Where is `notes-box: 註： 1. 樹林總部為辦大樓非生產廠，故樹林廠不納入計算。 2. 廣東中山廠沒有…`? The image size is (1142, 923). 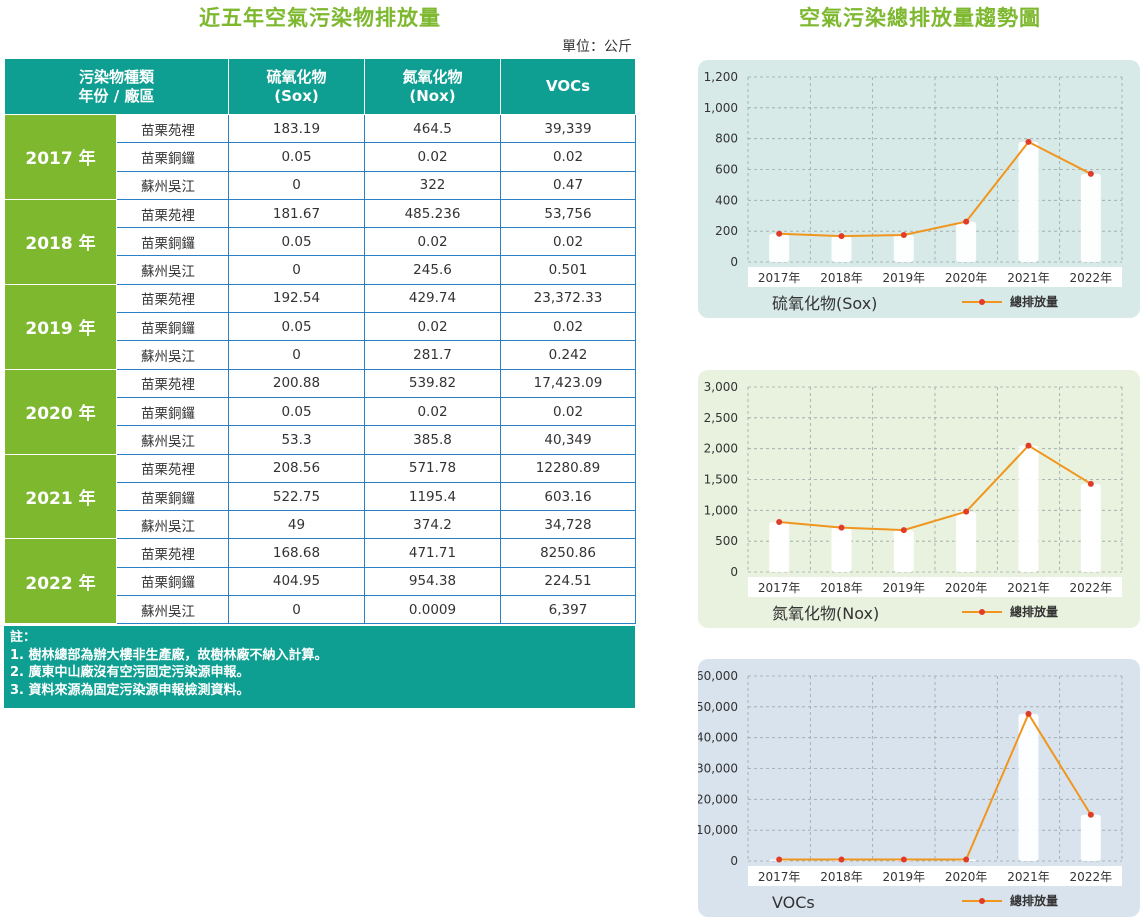
notes-box: 註： 1. 樹林總部為辦大樓非生產廠，故樹林廠不納入計算。 2. 廣東中山廠沒有… is located at coordinates (319, 667).